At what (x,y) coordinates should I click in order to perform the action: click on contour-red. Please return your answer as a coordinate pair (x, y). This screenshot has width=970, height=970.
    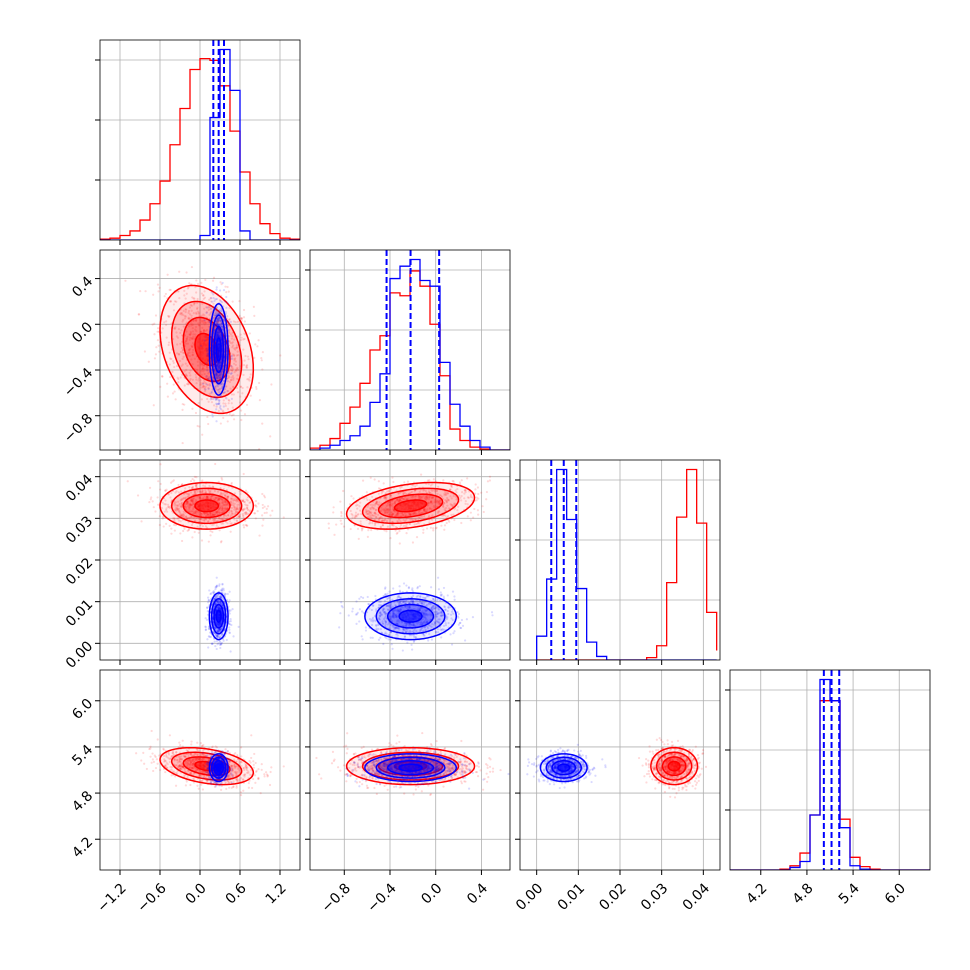
    Looking at the image, I should click on (206, 349).